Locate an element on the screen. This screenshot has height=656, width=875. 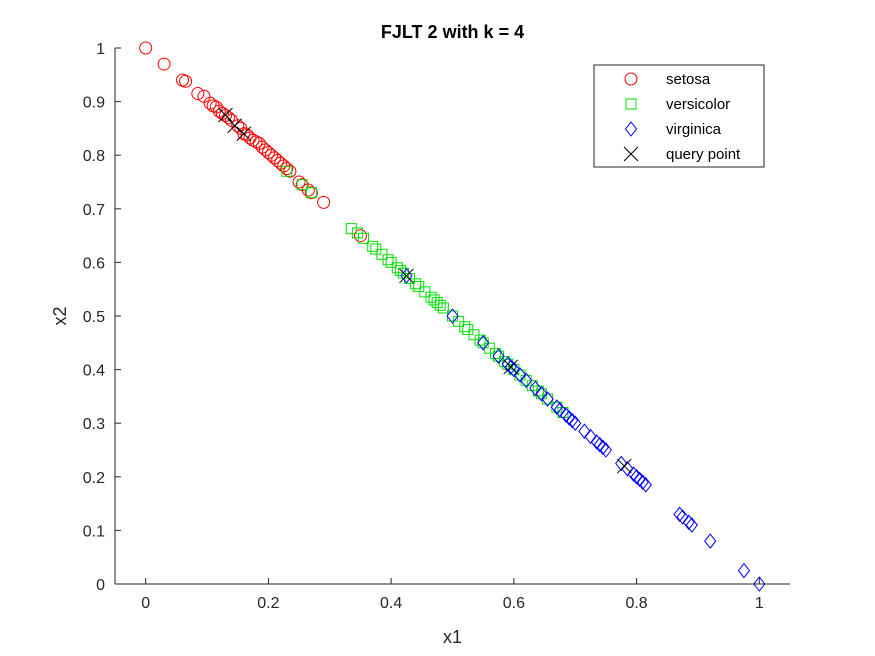
legend-label-query-point: query point is located at coordinates (703, 154).